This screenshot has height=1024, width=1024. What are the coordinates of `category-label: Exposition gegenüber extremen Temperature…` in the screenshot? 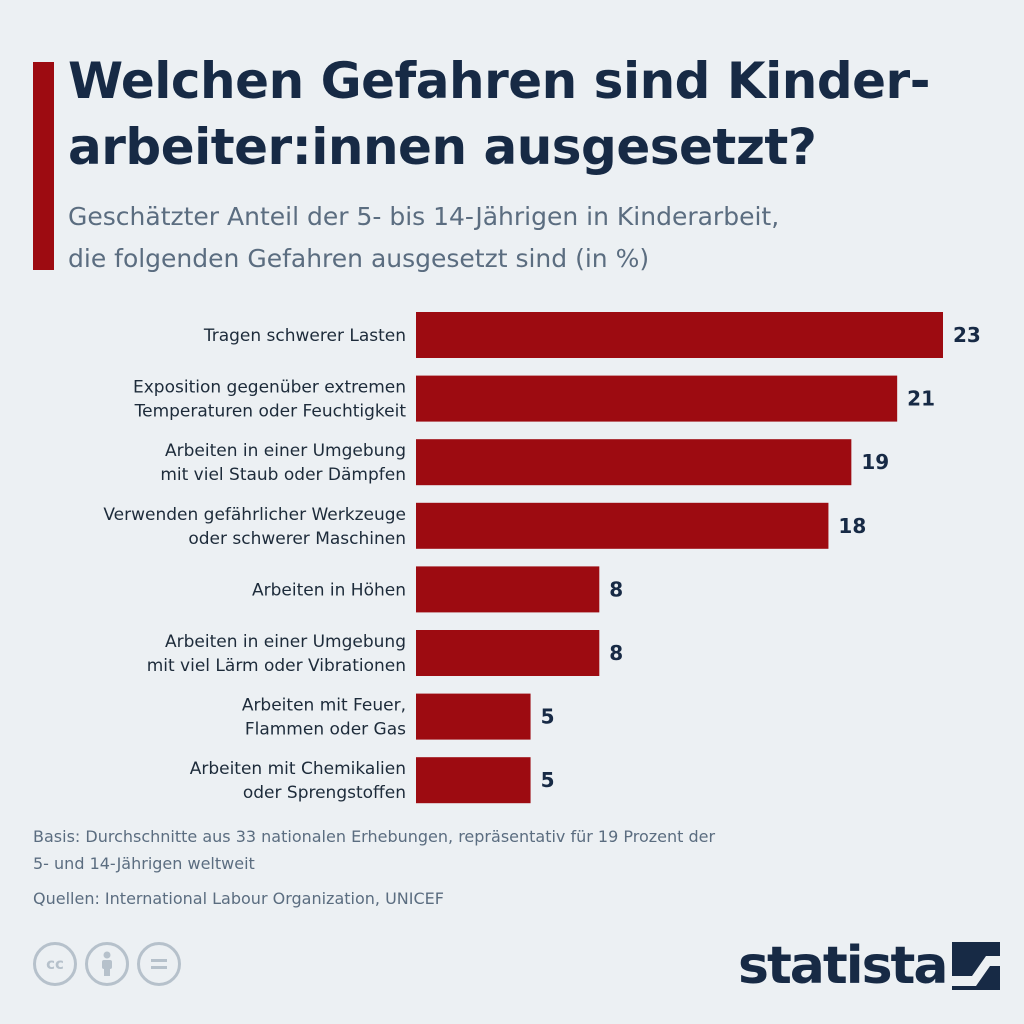 It's located at (269, 400).